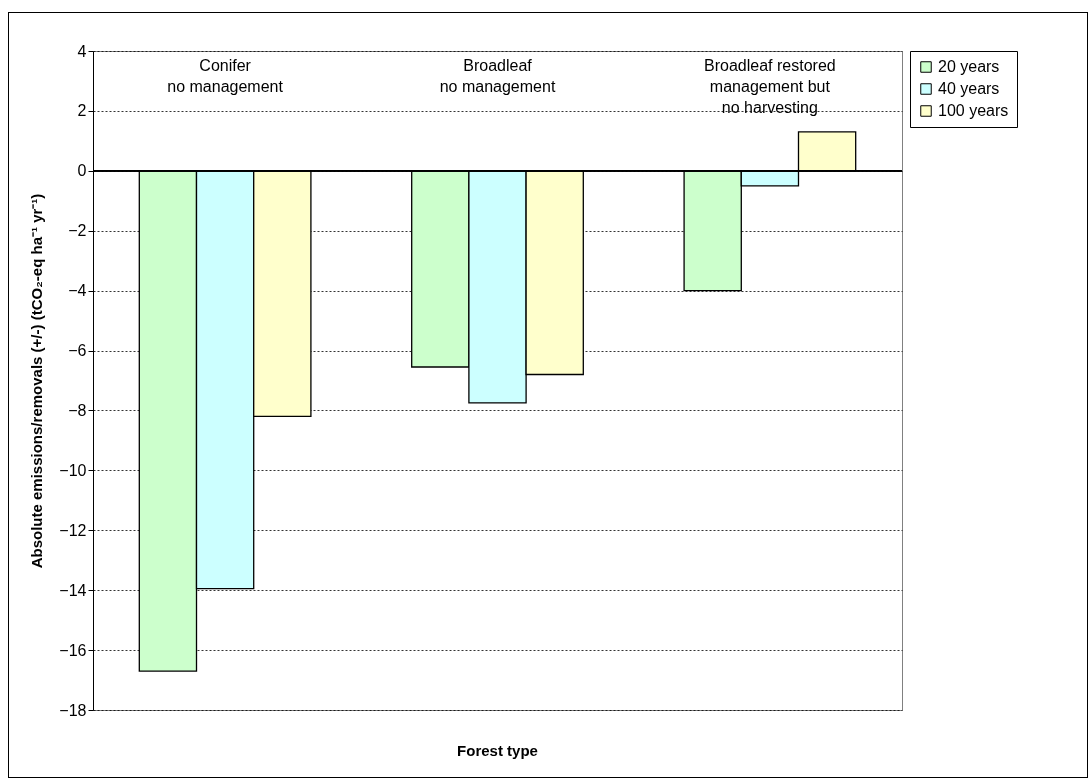  I want to click on y-tick-label: 4, so click(82, 51).